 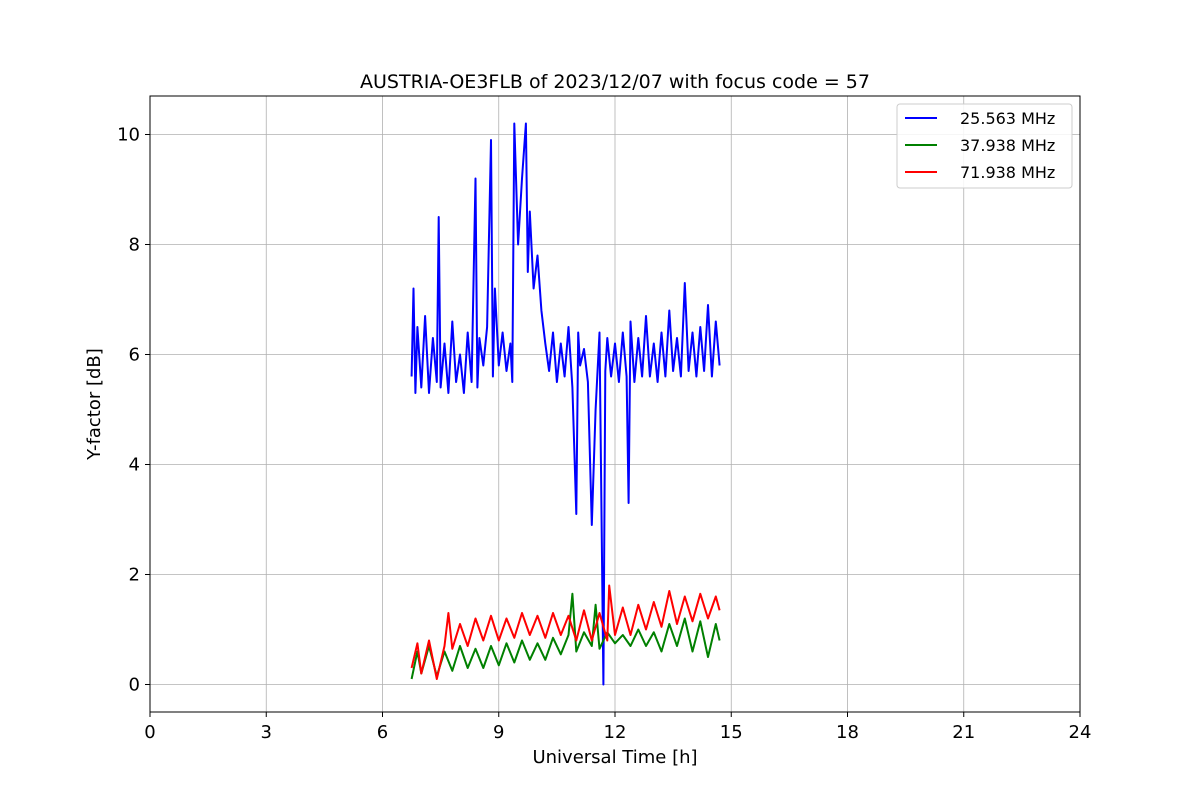 What do you see at coordinates (134, 245) in the screenshot?
I see `y-tick-label: 8` at bounding box center [134, 245].